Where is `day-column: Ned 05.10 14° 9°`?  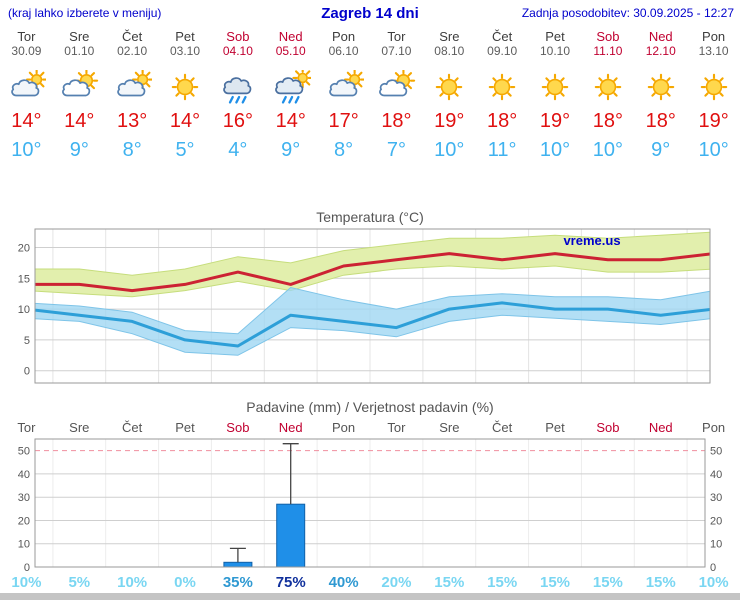 day-column: Ned 05.10 14° 9° is located at coordinates (290, 99).